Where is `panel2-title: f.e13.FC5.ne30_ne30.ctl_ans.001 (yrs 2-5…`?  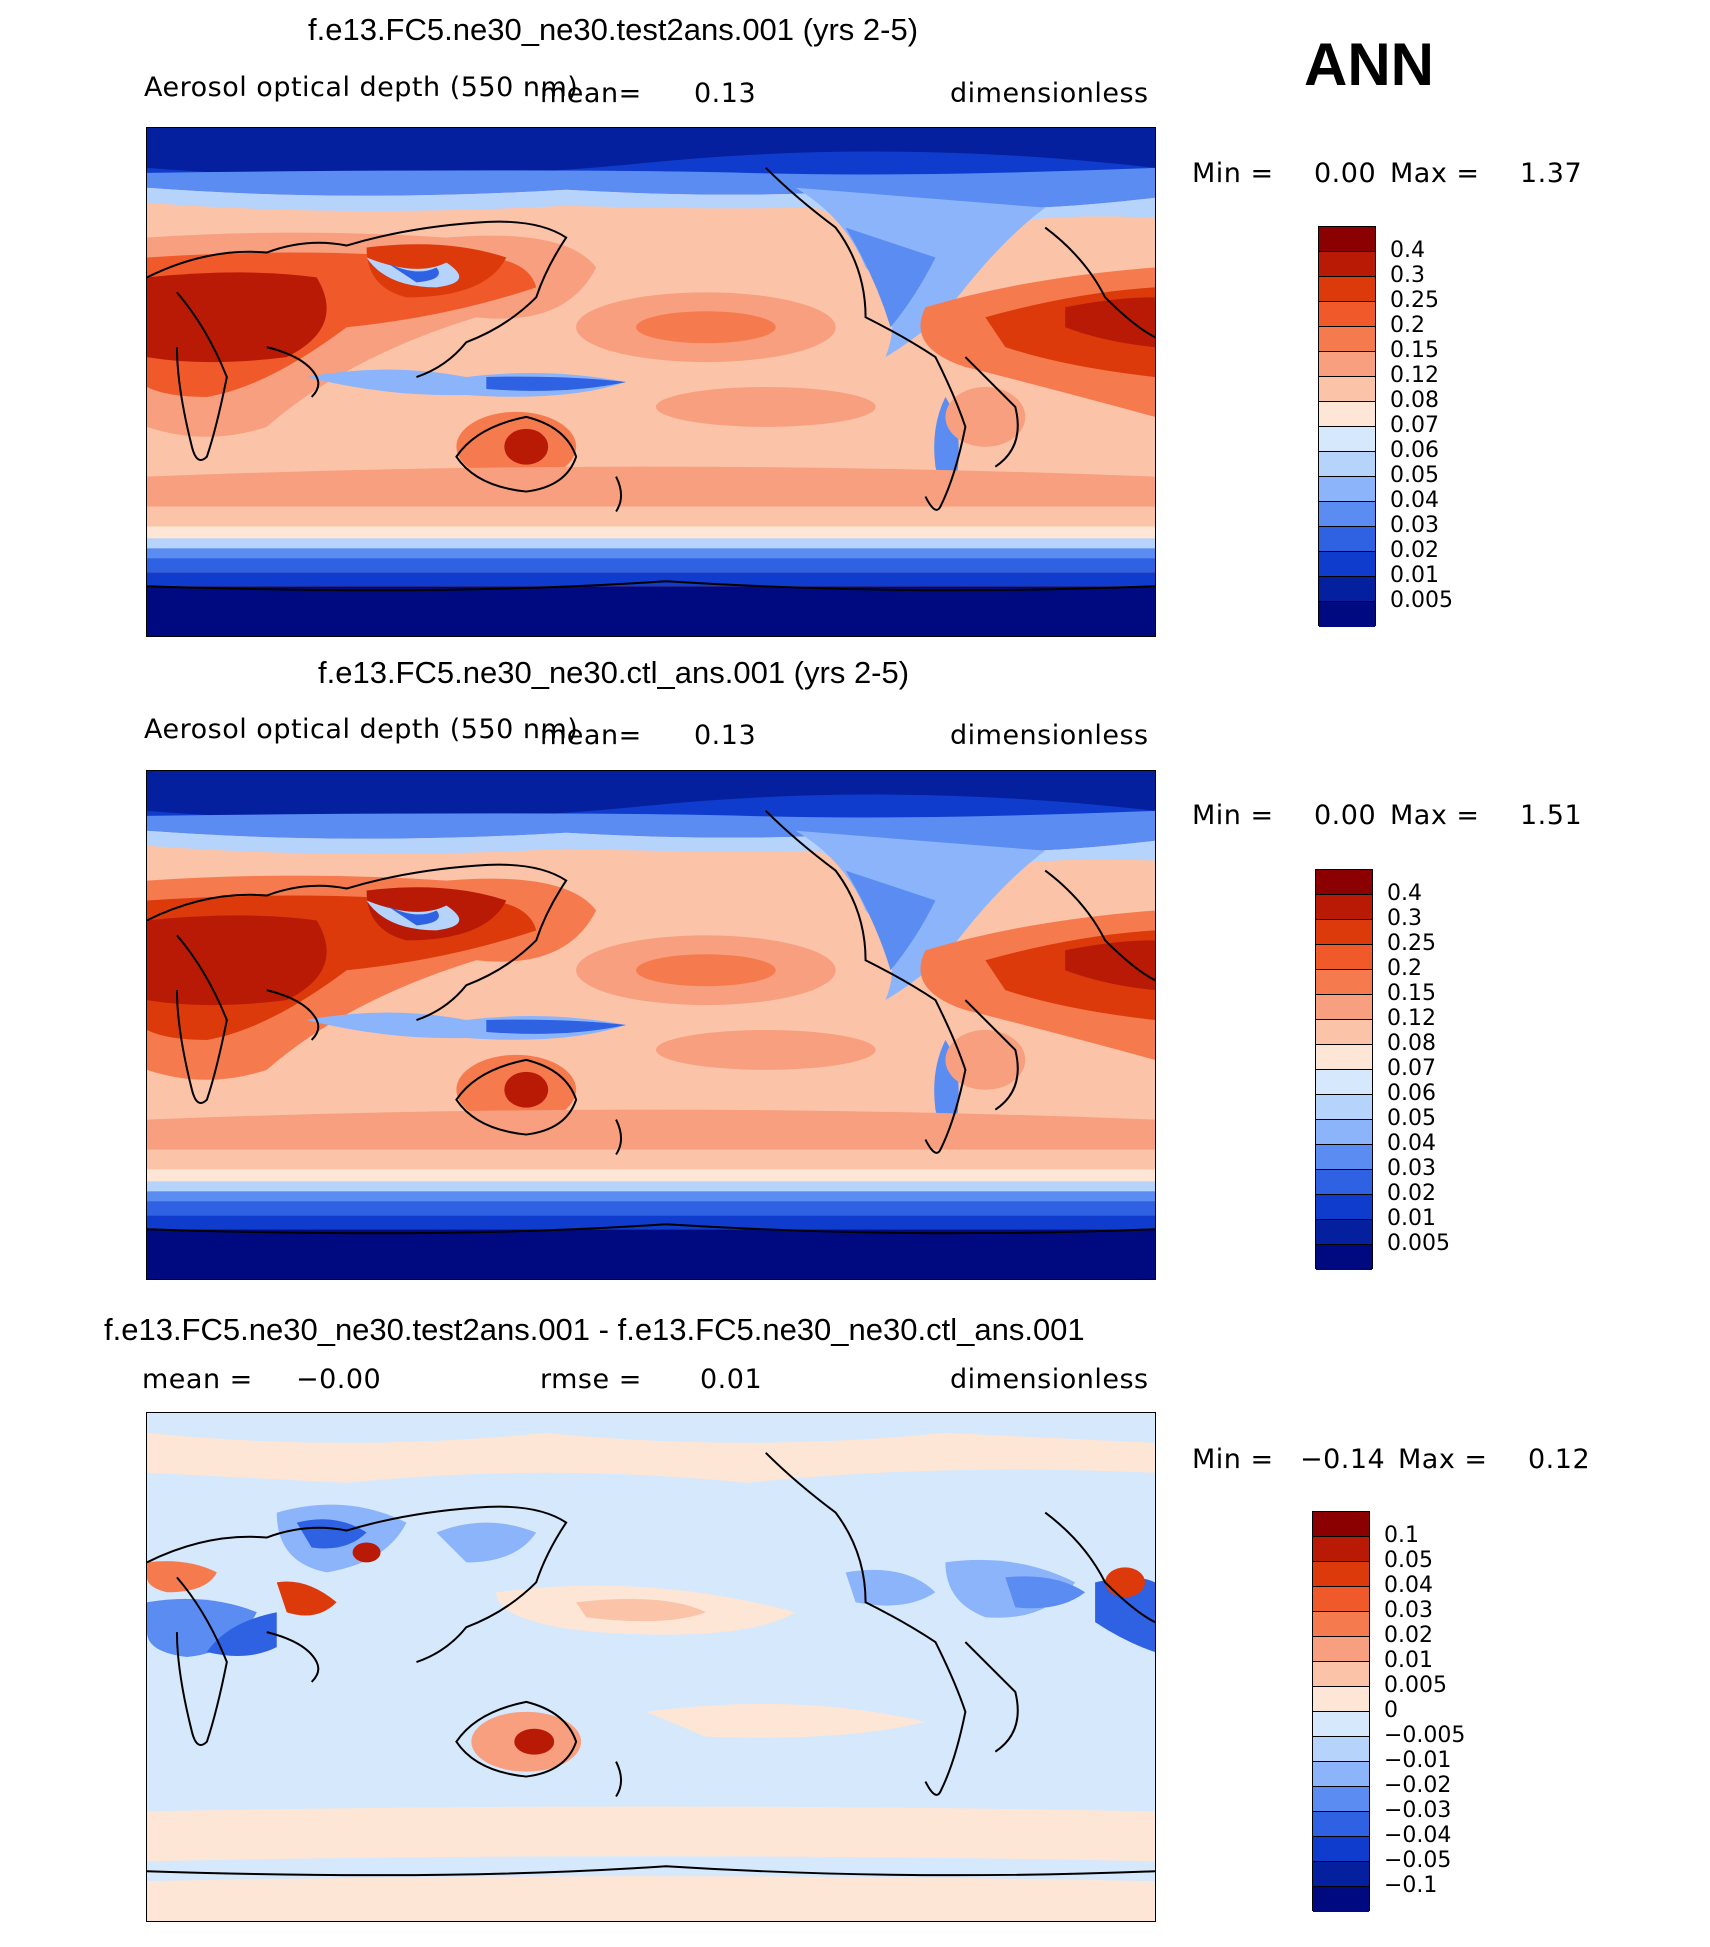 panel2-title: f.e13.FC5.ne30_ne30.ctl_ans.001 (yrs 2-5… is located at coordinates (614, 672).